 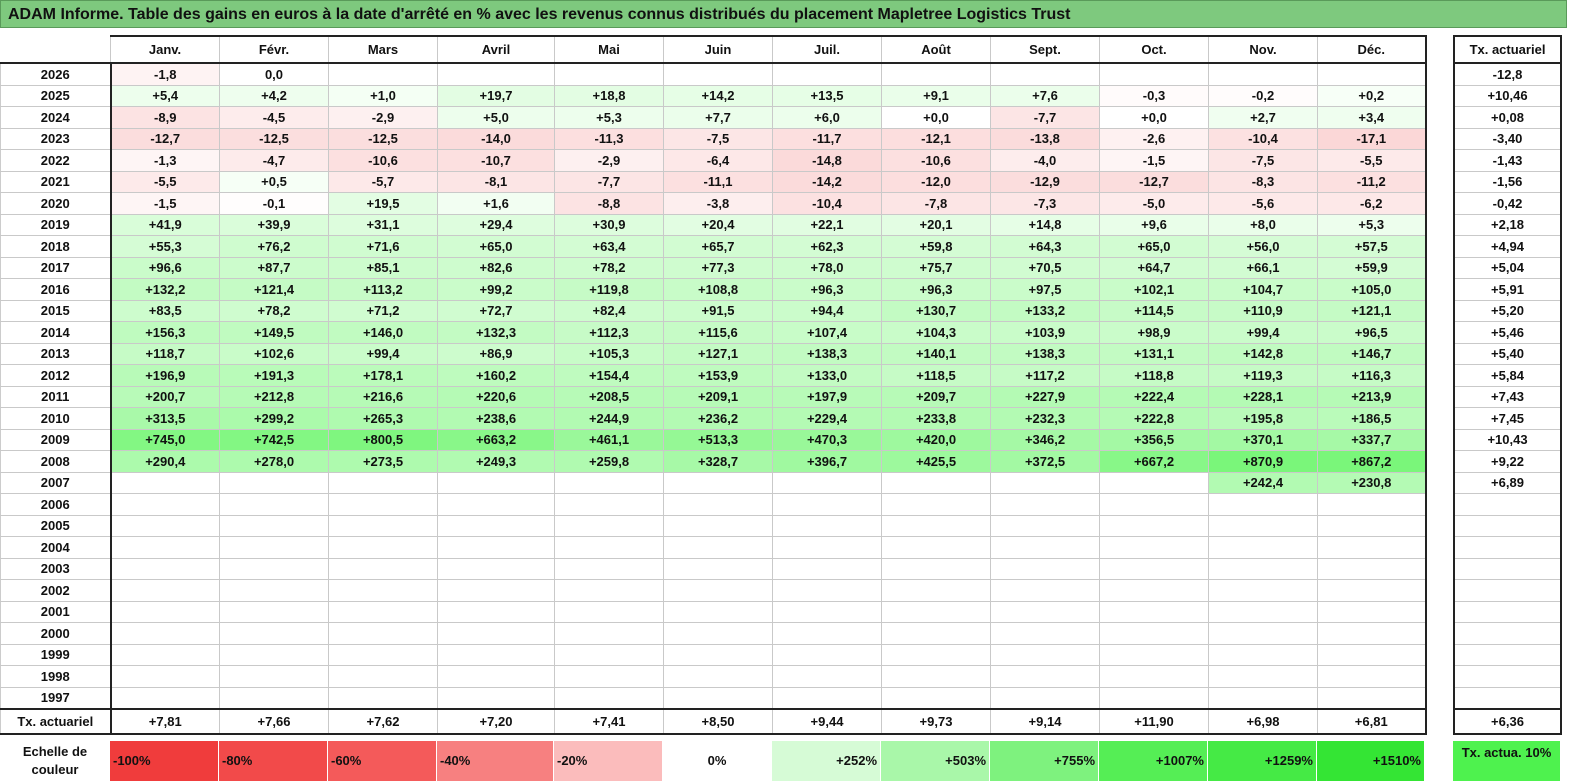 I want to click on actuarial-rate-cell: +9,22, so click(x=1507, y=461).